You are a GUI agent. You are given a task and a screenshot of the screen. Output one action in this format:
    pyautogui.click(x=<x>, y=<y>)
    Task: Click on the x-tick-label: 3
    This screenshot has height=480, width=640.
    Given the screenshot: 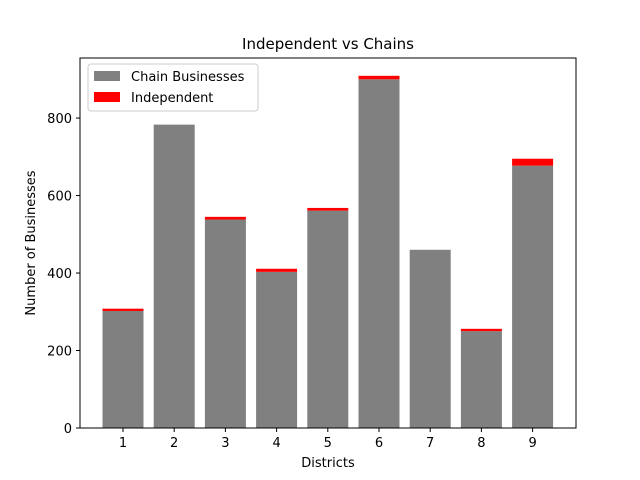 What is the action you would take?
    pyautogui.click(x=225, y=443)
    